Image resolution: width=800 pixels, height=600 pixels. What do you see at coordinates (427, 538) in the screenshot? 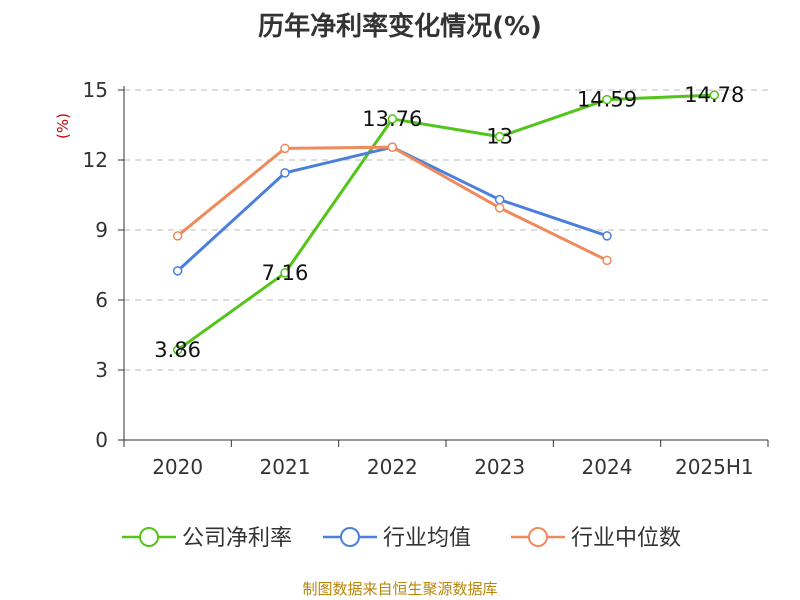
I see `legend-label: 行业均值` at bounding box center [427, 538].